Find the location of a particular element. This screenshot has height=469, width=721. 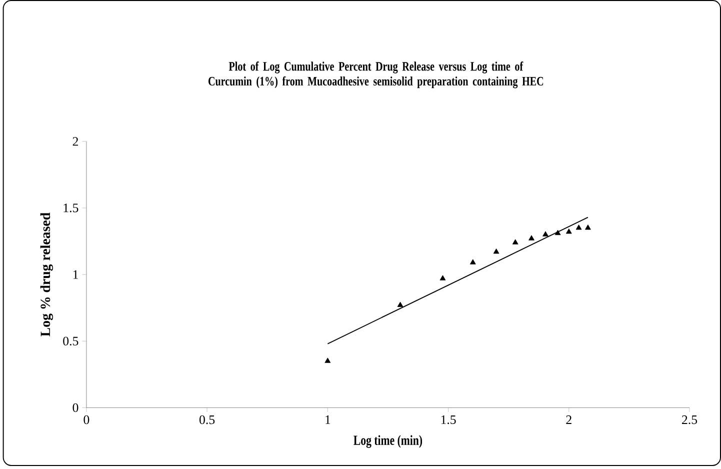

y-tick-label: 1 is located at coordinates (75, 274).